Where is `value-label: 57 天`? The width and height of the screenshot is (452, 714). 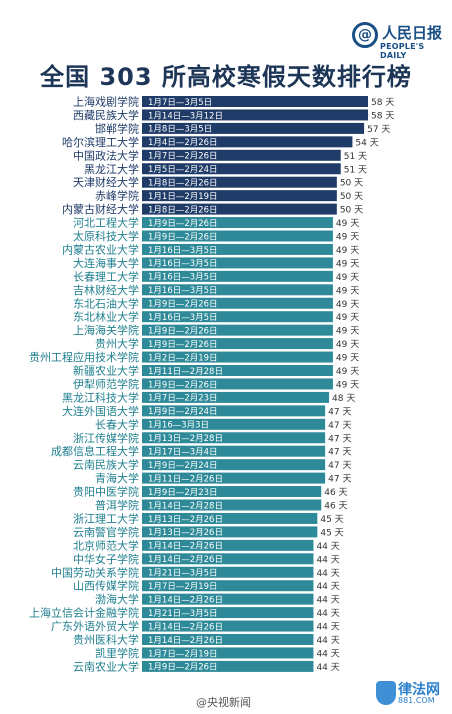 value-label: 57 天 is located at coordinates (378, 130).